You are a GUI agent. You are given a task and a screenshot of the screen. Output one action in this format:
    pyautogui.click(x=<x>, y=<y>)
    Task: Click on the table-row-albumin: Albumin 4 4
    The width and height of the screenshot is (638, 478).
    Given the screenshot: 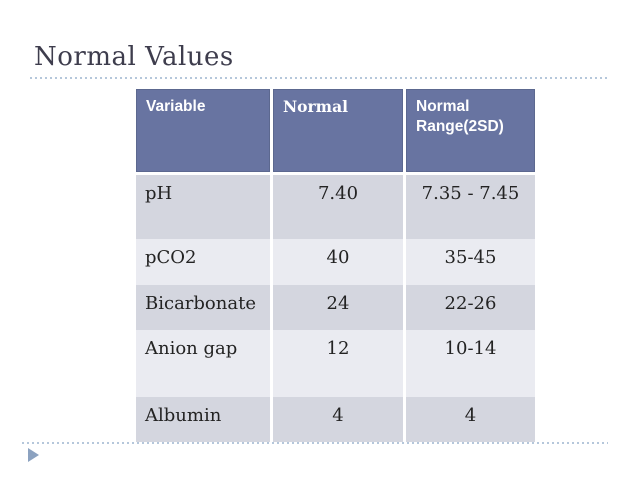 What is the action you would take?
    pyautogui.click(x=335, y=419)
    